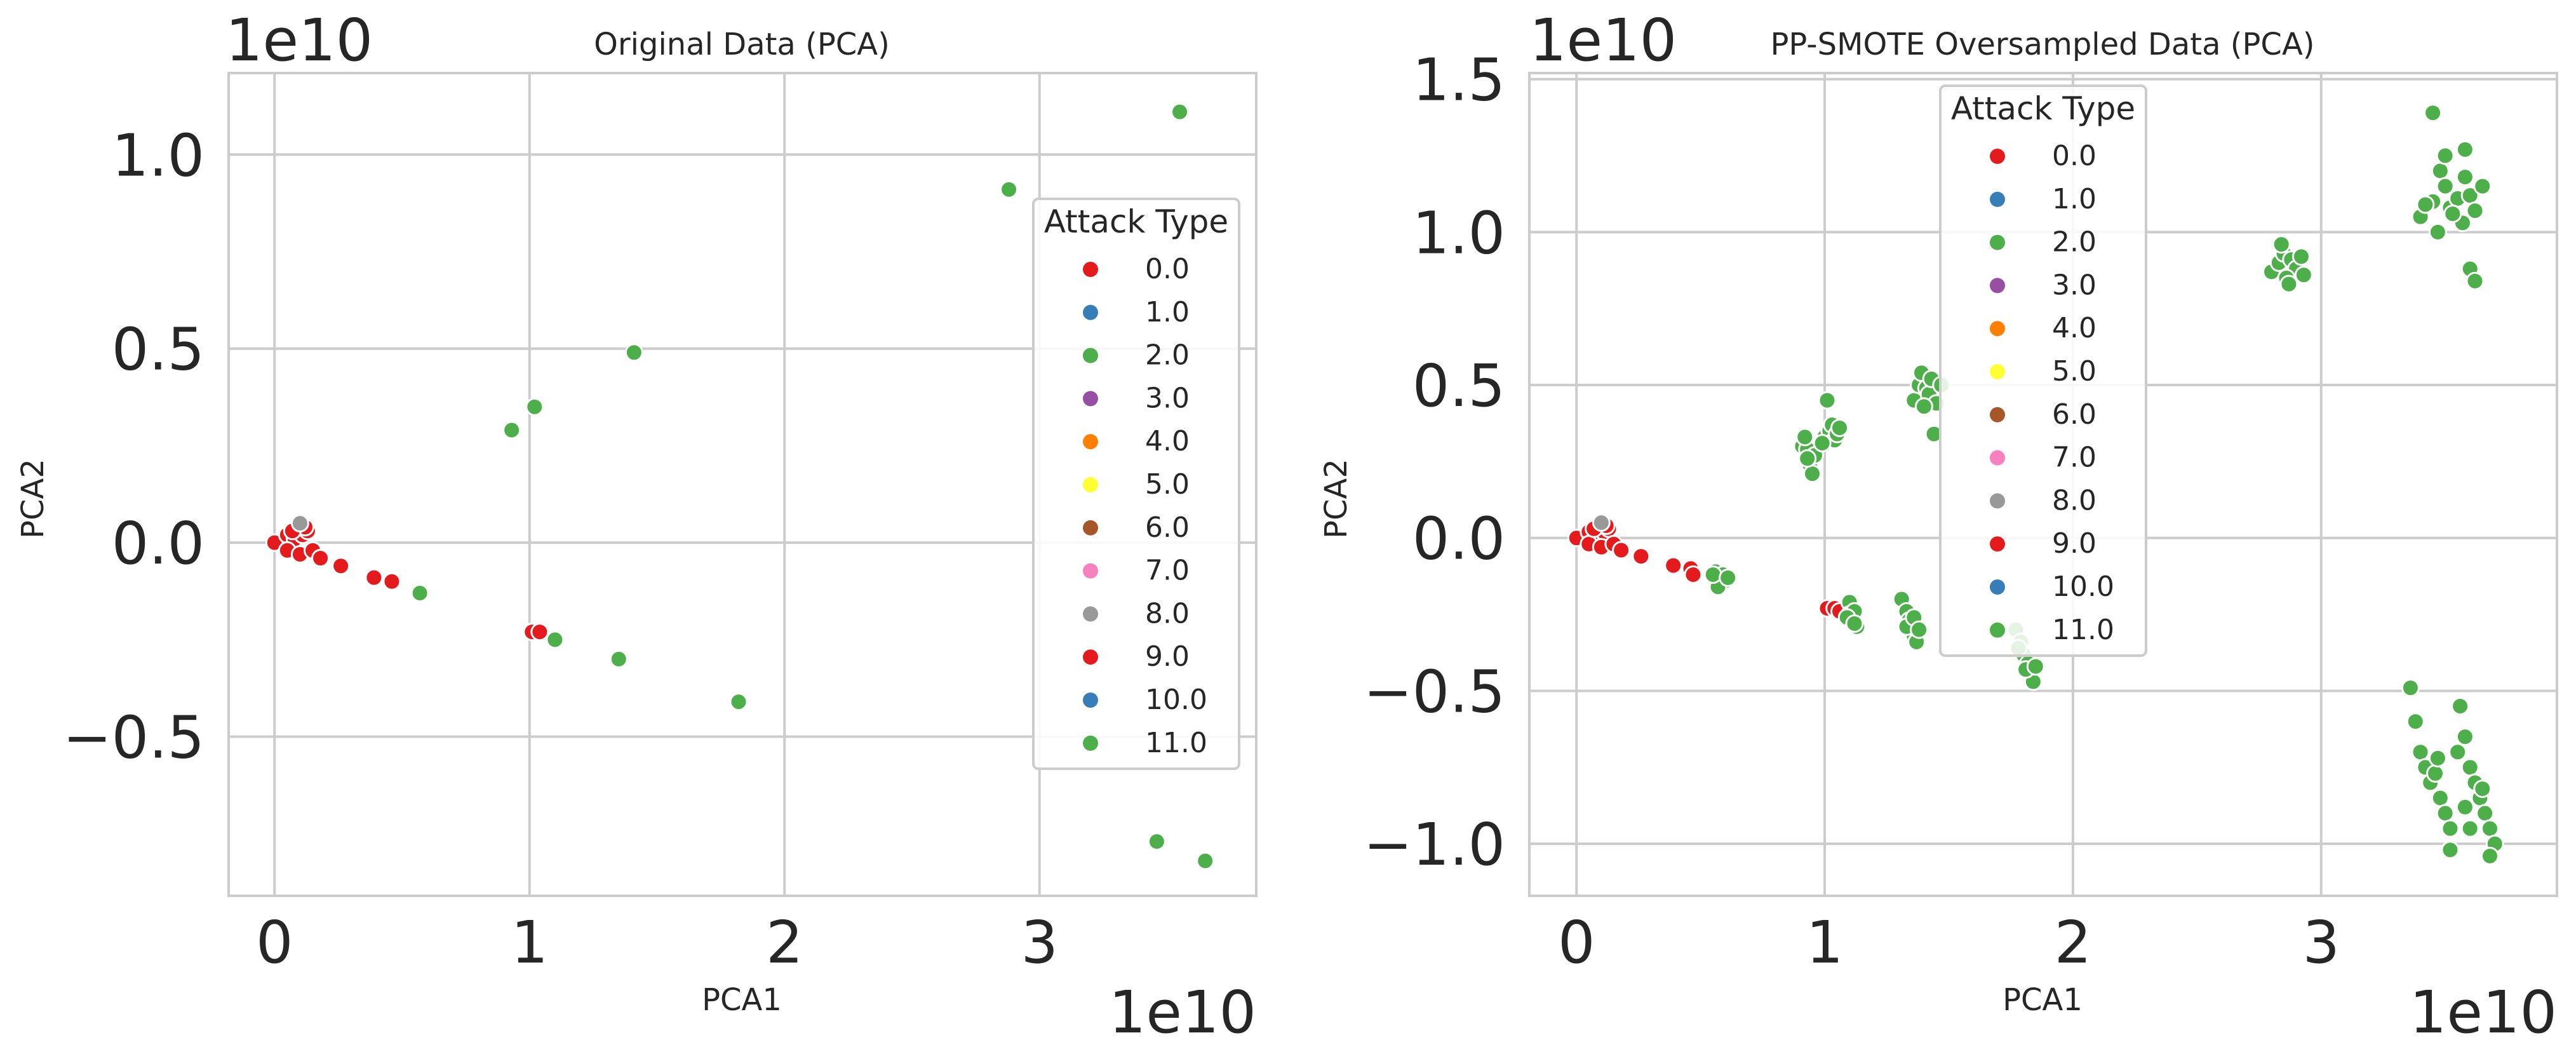  What do you see at coordinates (1458, 539) in the screenshot?
I see `y-tick-label: 0.0` at bounding box center [1458, 539].